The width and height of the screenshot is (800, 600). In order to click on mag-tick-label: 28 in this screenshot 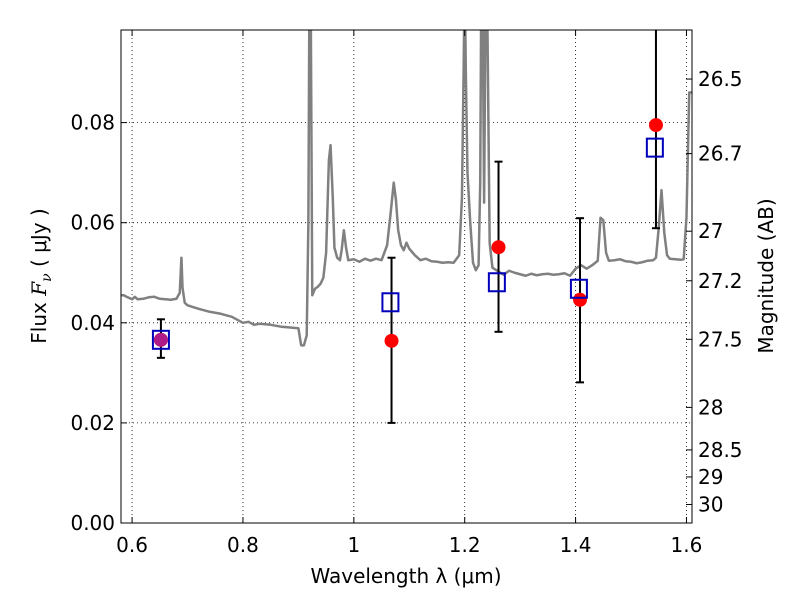, I will do `click(710, 407)`.